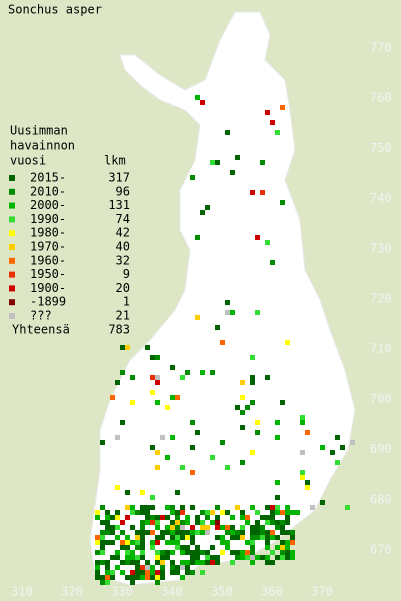  Describe the element at coordinates (119, 205) in the screenshot. I see `legend-count: 131` at that location.